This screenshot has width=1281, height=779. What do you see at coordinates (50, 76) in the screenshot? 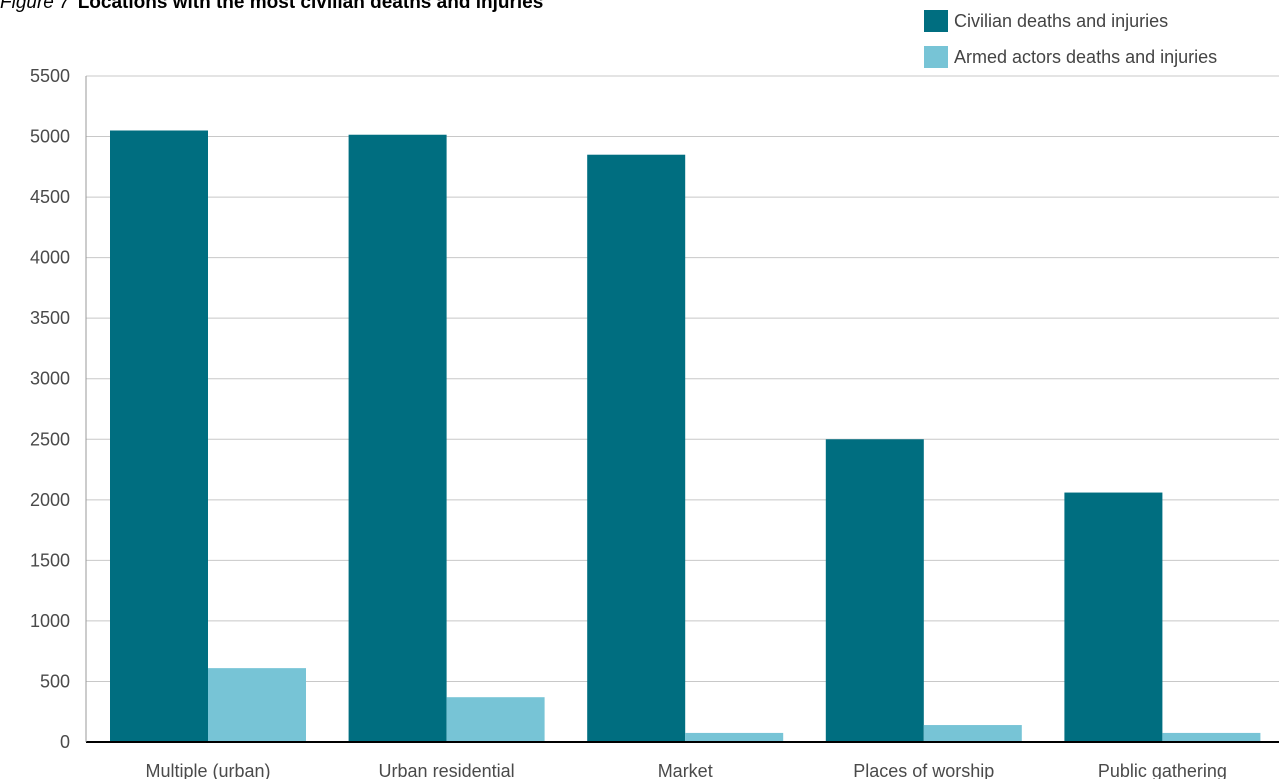
I see `y-tick-label: 5500` at bounding box center [50, 76].